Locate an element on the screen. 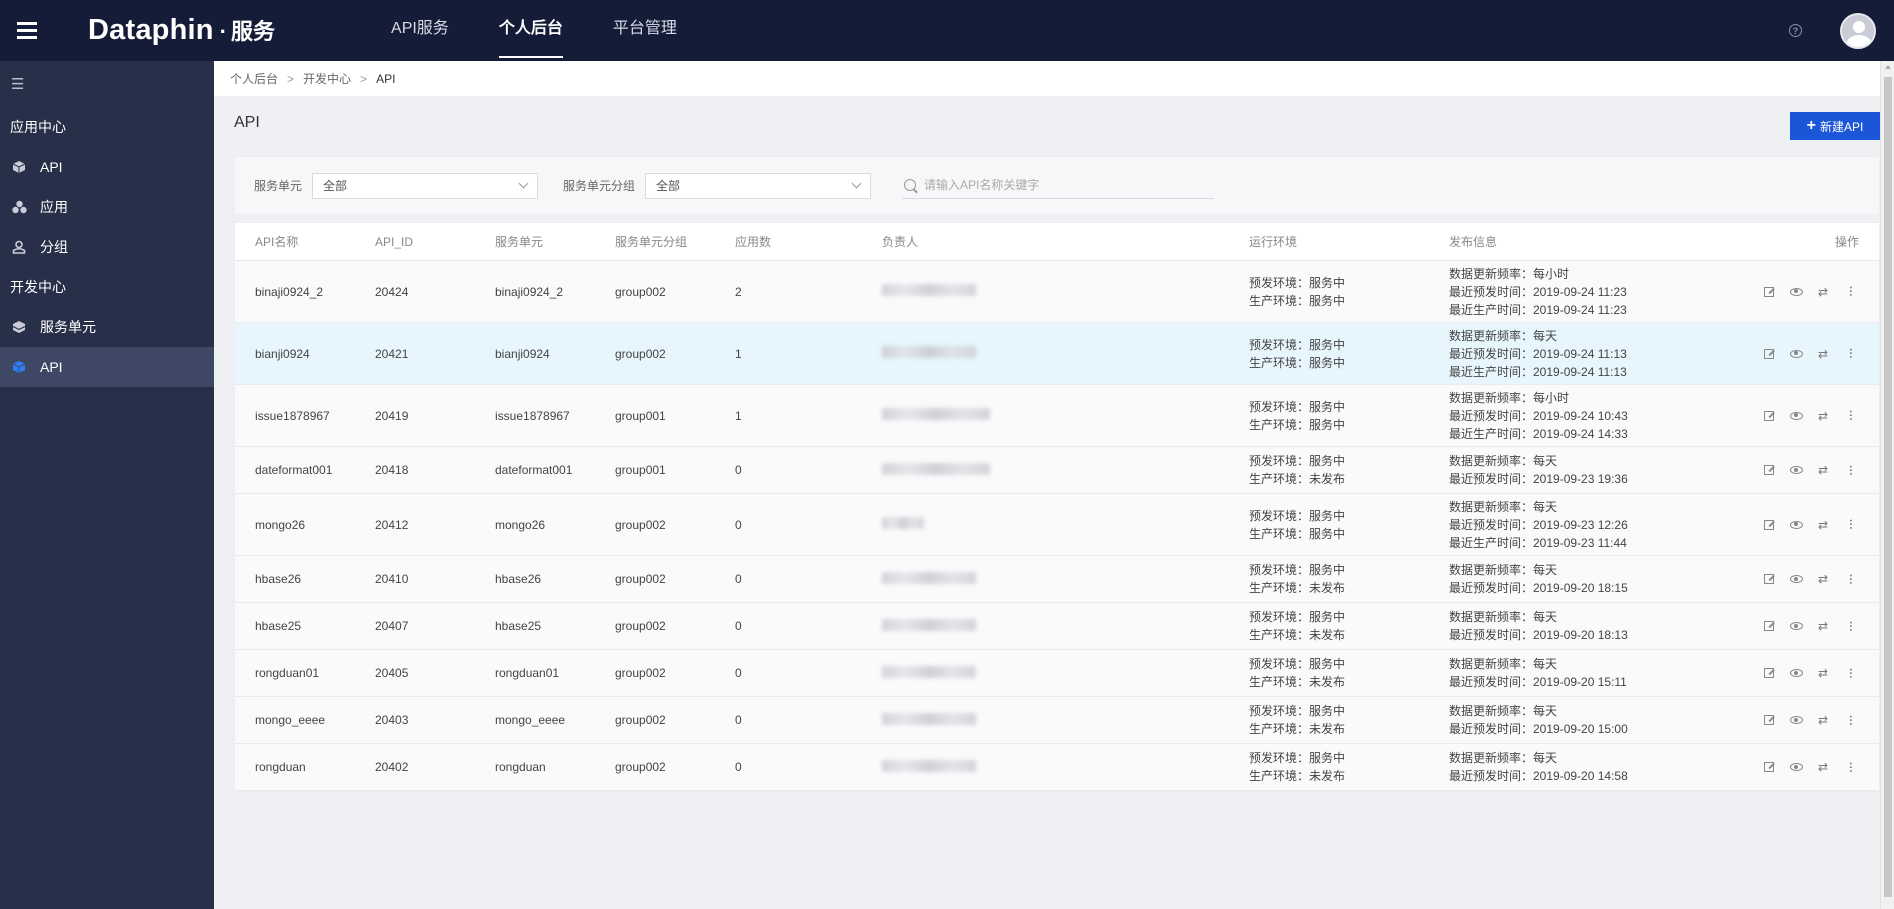 The image size is (1894, 909). service-unit-group-select: 全部 is located at coordinates (758, 185).